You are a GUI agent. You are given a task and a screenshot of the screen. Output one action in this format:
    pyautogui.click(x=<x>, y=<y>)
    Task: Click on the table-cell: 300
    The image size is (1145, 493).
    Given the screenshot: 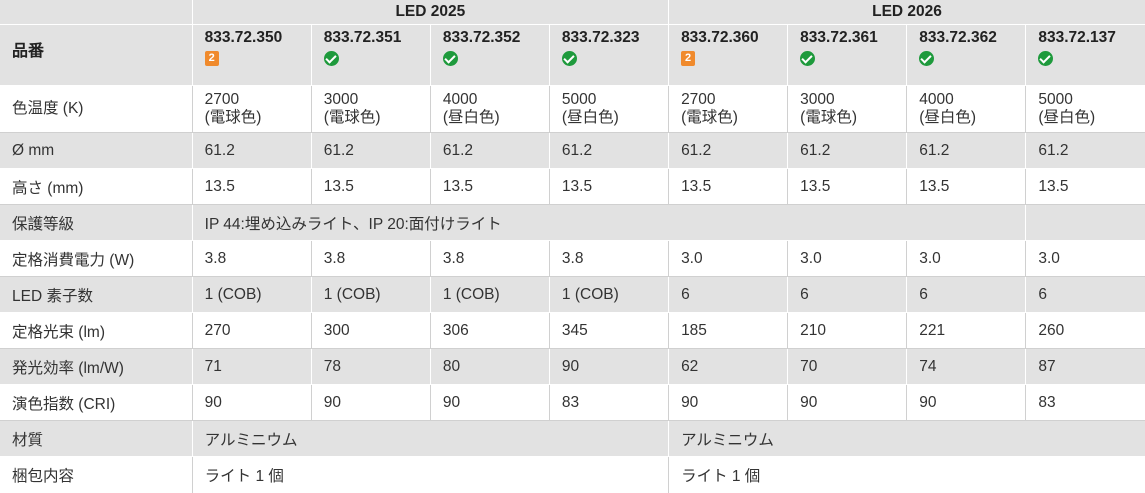 What is the action you would take?
    pyautogui.click(x=370, y=331)
    